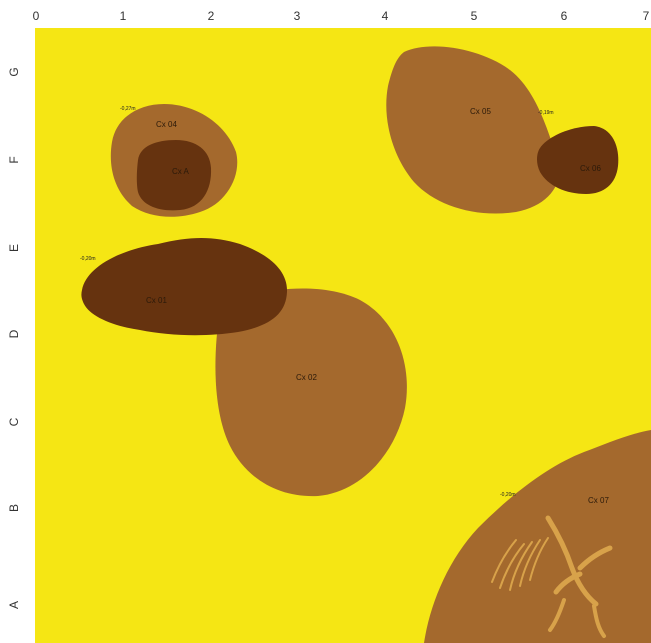  Describe the element at coordinates (297, 16) in the screenshot. I see `x-tick-3: 3` at that location.